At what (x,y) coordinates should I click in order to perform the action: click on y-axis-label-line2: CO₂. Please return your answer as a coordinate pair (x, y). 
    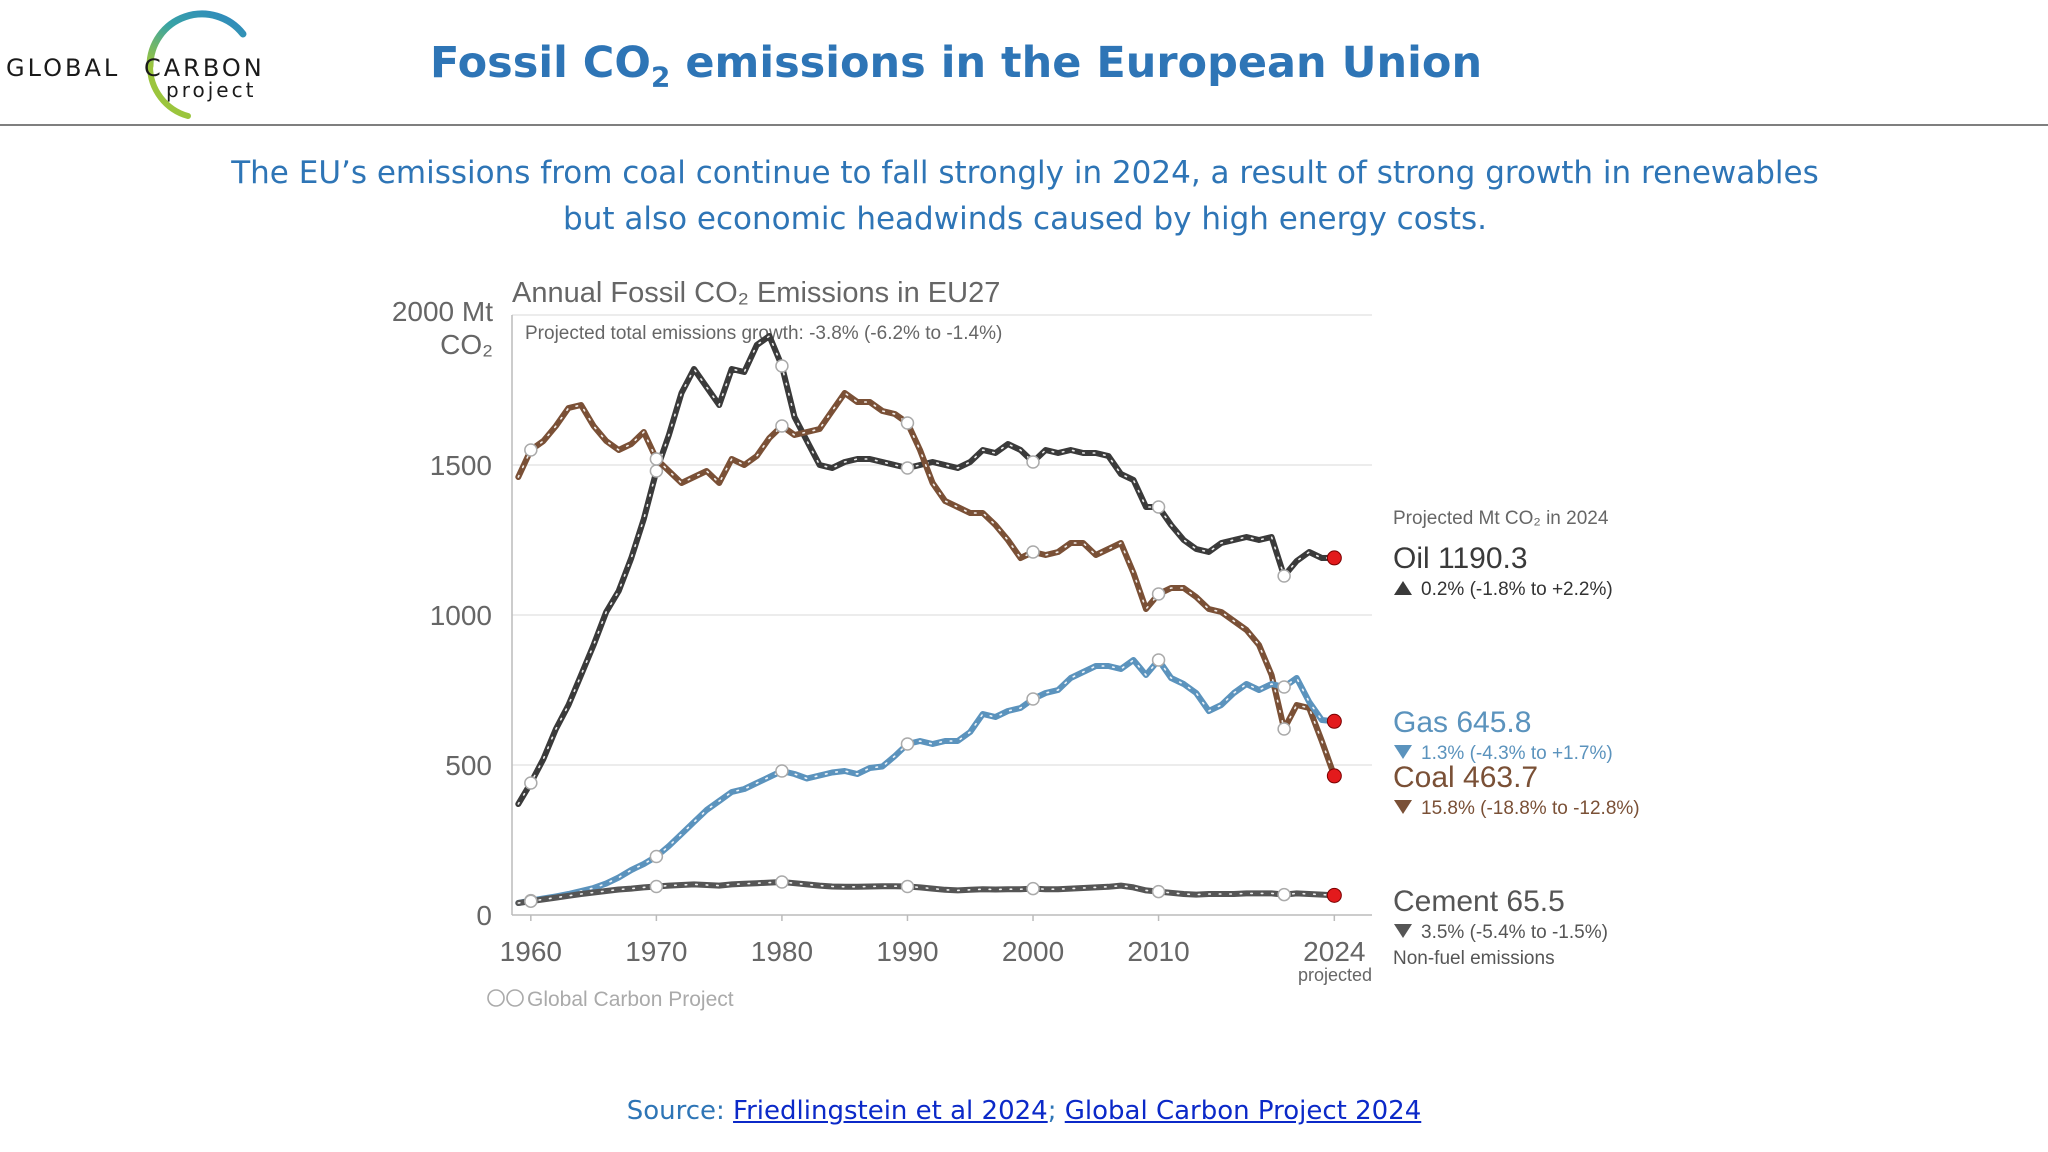
    Looking at the image, I should click on (466, 344).